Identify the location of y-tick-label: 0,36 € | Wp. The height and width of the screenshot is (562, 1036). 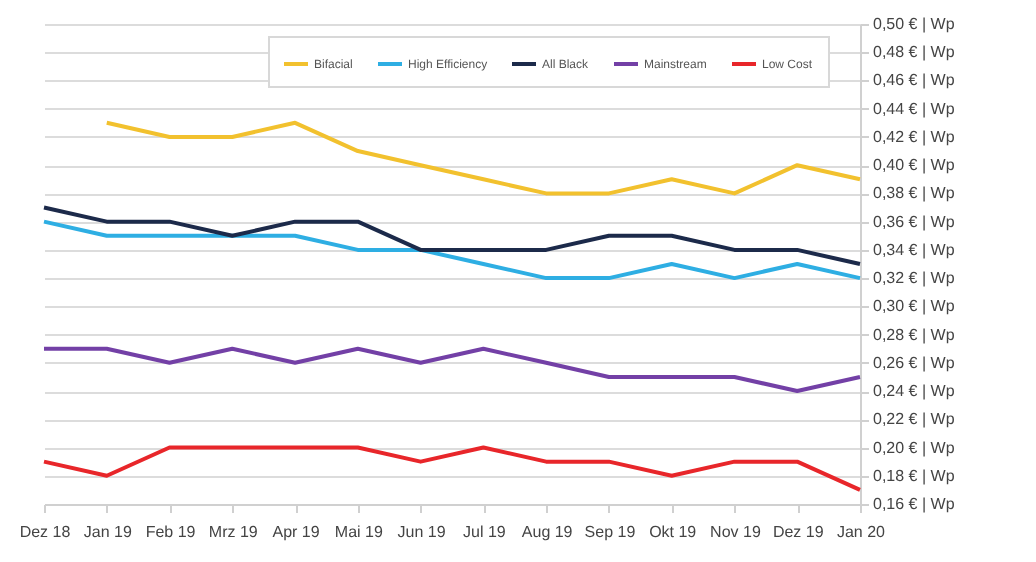
(914, 221).